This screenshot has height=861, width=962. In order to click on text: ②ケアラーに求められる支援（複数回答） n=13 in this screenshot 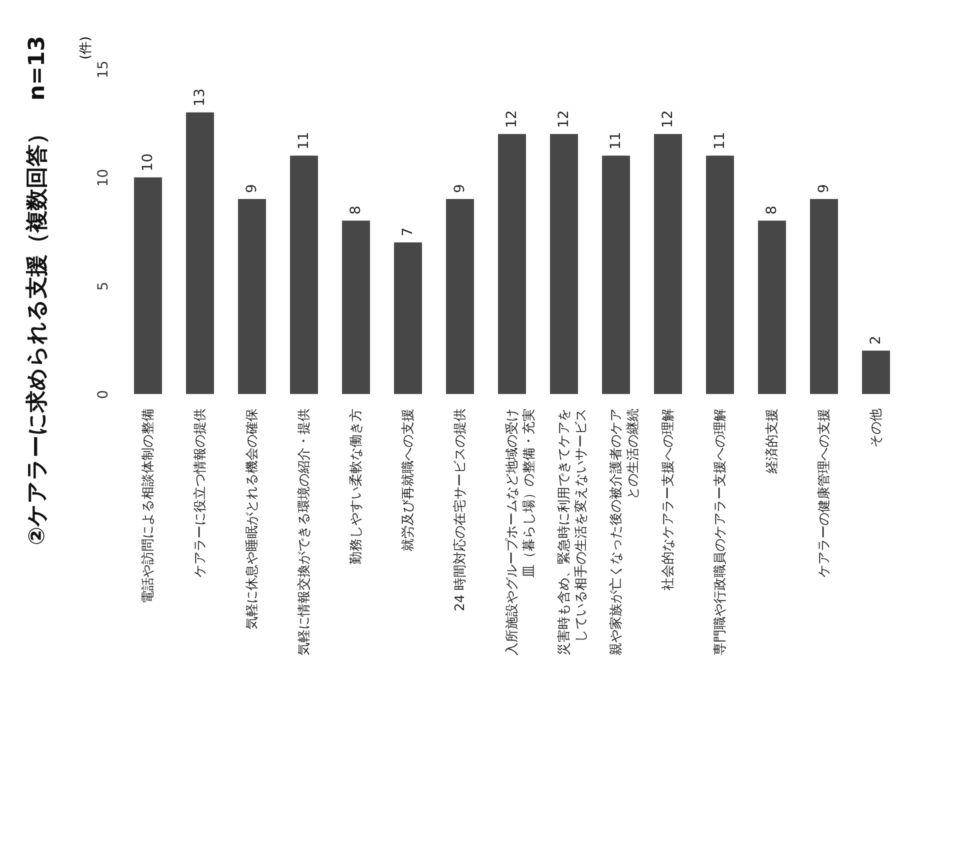, I will do `click(37, 291)`.